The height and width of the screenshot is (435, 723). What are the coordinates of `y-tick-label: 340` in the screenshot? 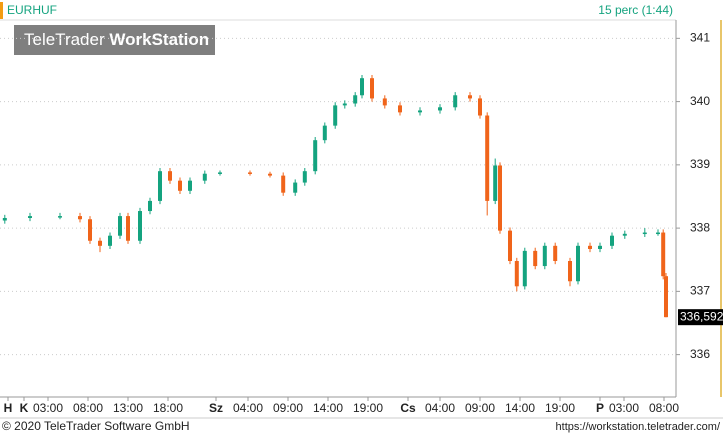 It's located at (700, 101).